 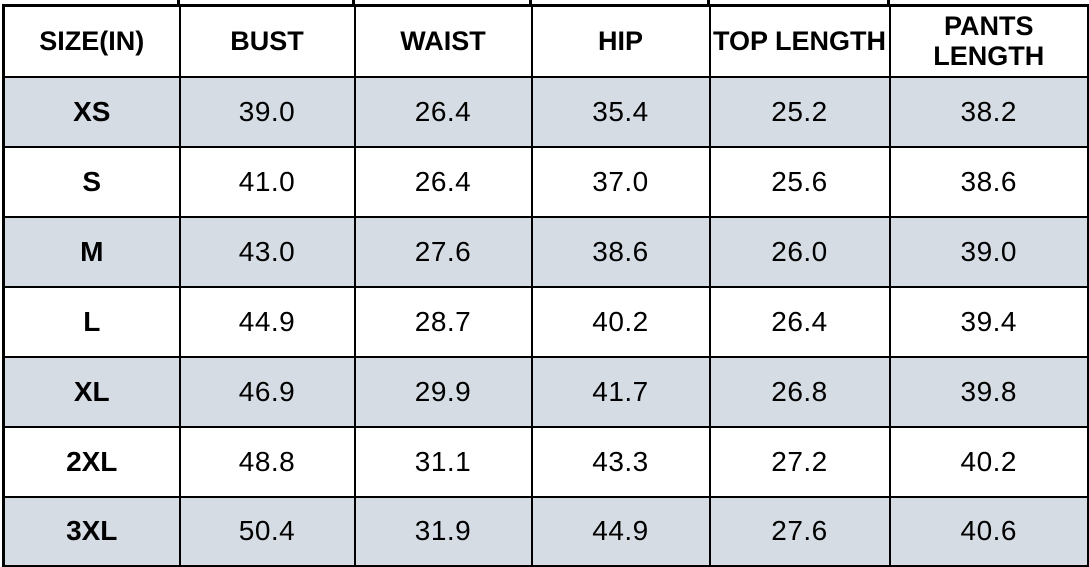 What do you see at coordinates (91, 461) in the screenshot?
I see `size-label: 2XL` at bounding box center [91, 461].